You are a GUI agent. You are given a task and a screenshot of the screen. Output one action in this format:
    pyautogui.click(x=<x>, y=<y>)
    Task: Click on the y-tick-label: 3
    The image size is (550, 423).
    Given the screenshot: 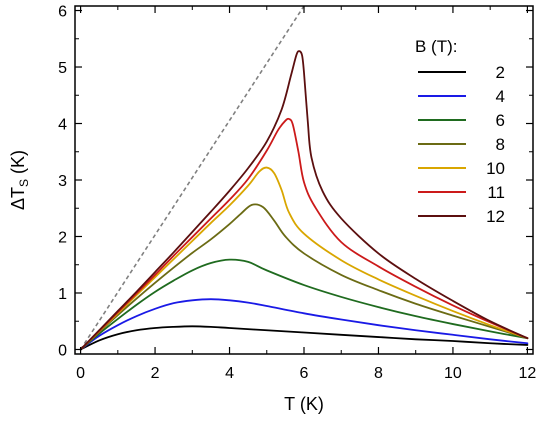 What is the action you would take?
    pyautogui.click(x=62, y=181)
    